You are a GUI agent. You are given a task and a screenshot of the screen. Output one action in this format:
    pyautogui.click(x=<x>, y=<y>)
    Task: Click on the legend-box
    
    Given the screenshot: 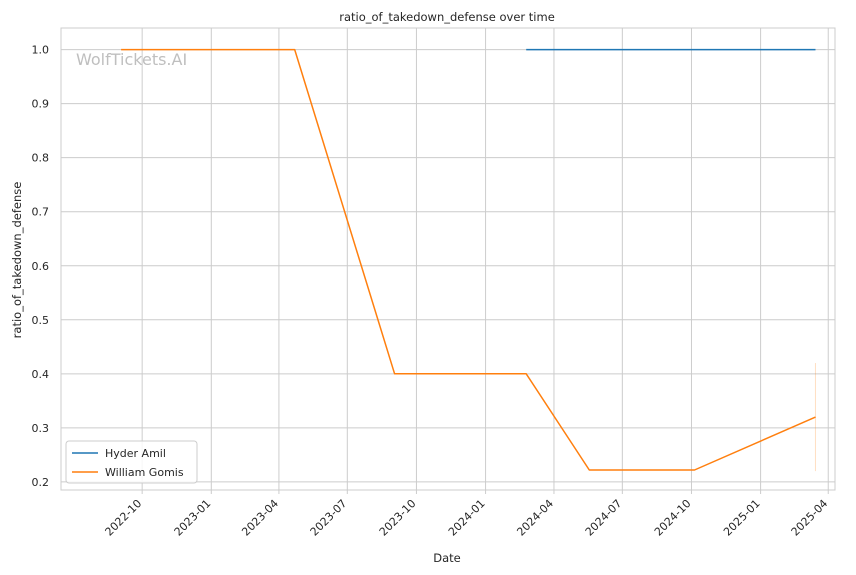 What is the action you would take?
    pyautogui.click(x=131, y=462)
    